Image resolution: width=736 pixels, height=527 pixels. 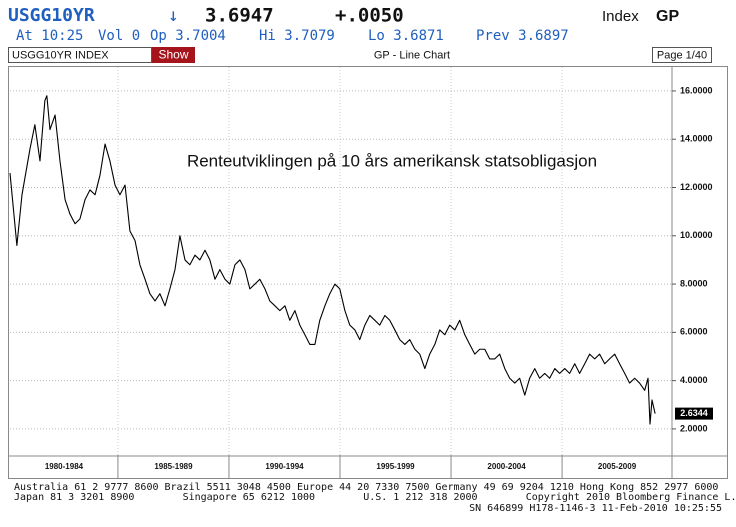 What do you see at coordinates (694, 283) in the screenshot?
I see `y-tick-label: 8.0000` at bounding box center [694, 283].